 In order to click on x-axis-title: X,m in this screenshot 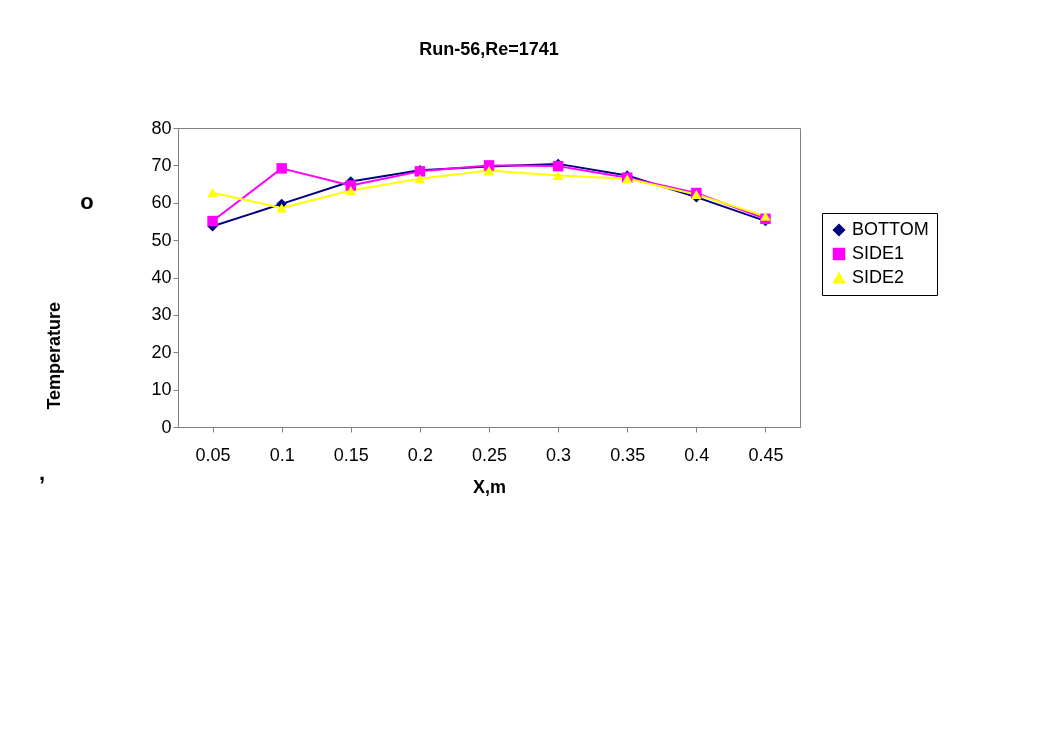, I will do `click(489, 486)`.